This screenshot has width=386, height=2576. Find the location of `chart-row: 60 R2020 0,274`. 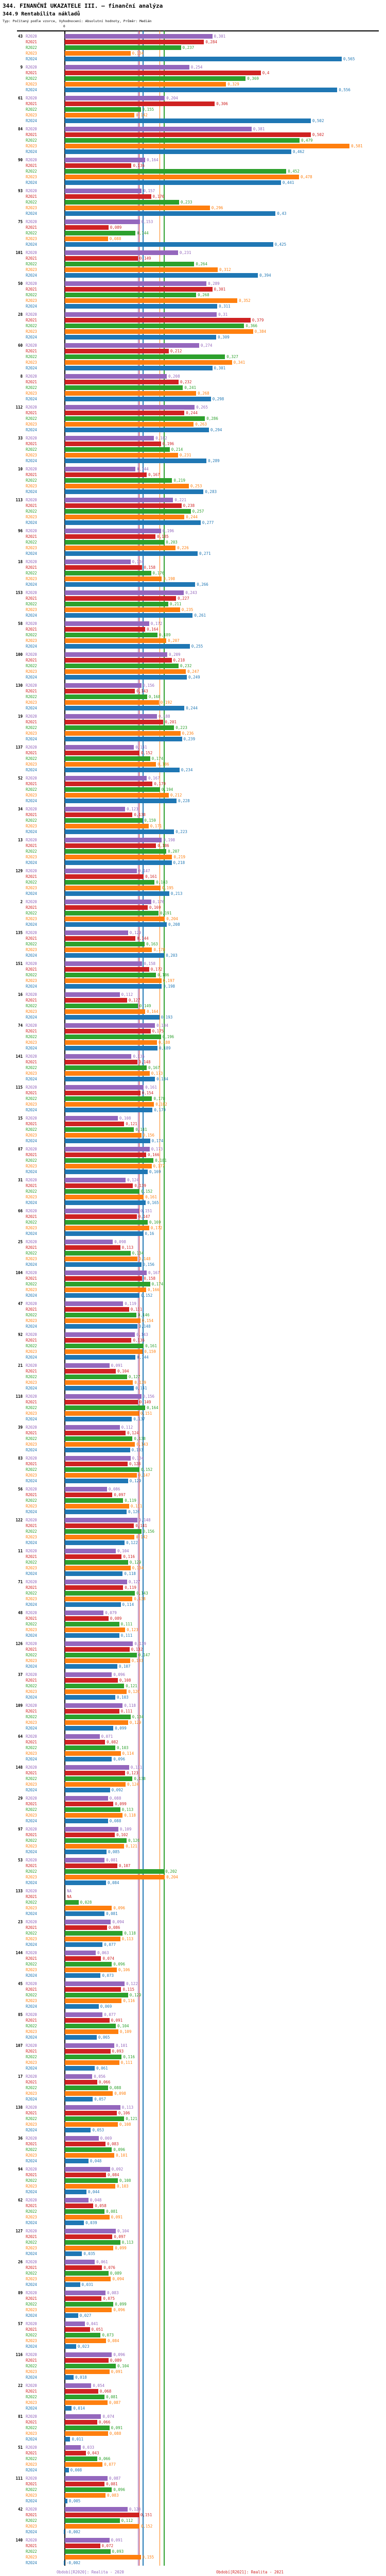

chart-row: 60 R2020 0,274 is located at coordinates (193, 345).